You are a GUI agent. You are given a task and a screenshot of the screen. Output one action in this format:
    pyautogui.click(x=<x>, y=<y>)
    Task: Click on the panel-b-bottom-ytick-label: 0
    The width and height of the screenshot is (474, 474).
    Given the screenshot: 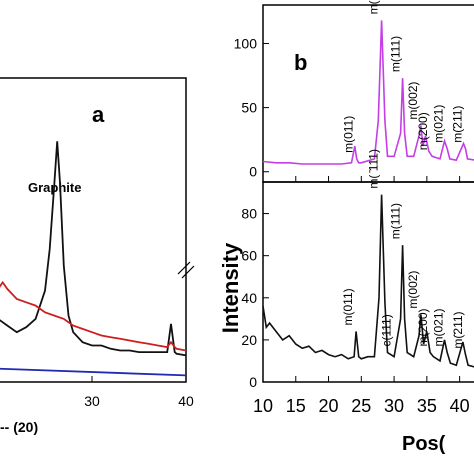 What is the action you would take?
    pyautogui.click(x=253, y=382)
    